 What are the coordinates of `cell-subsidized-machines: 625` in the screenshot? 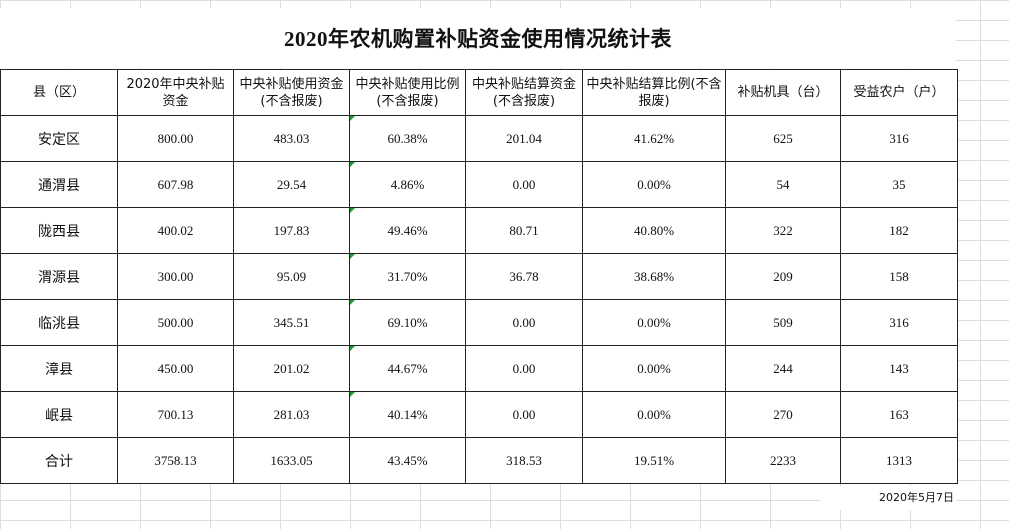 It's located at (783, 138).